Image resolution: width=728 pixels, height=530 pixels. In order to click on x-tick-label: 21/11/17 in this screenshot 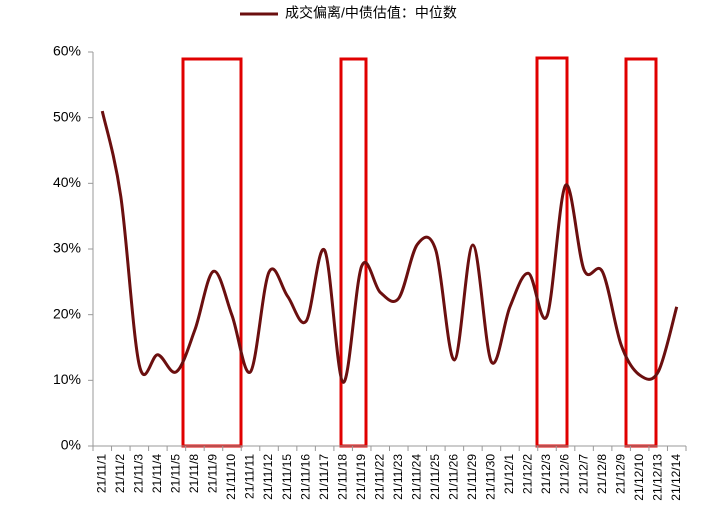, I will do `click(324, 477)`.